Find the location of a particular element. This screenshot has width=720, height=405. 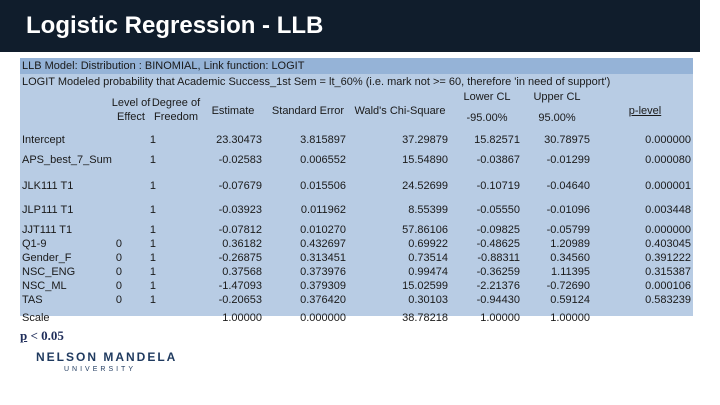

cell: -0.03867 is located at coordinates (498, 160).